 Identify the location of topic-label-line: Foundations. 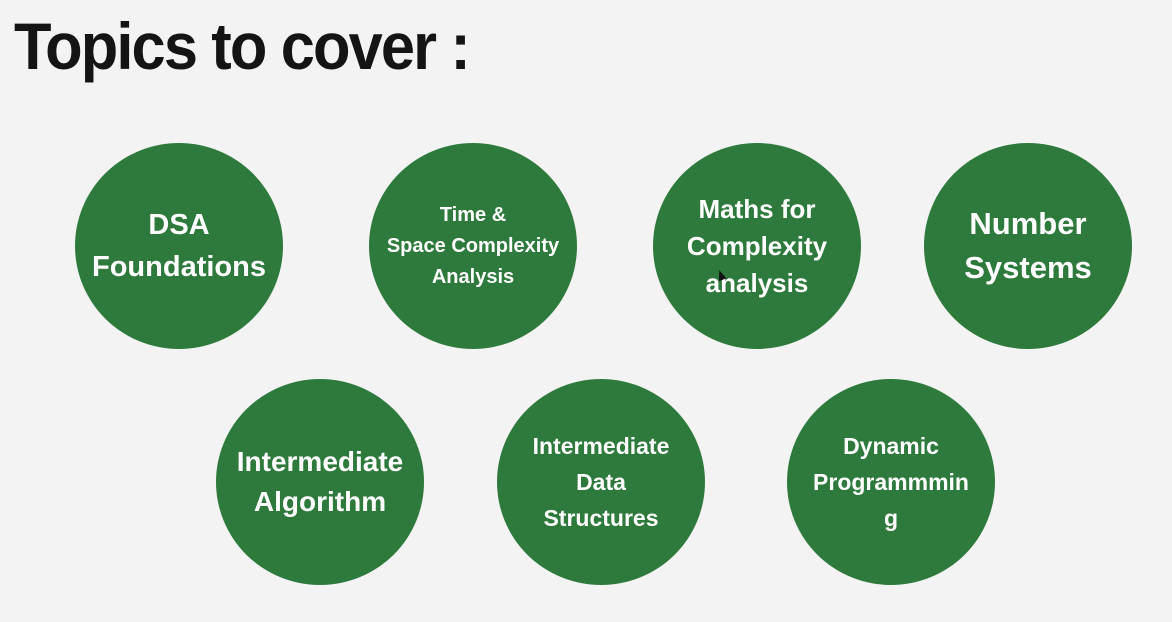
(179, 267).